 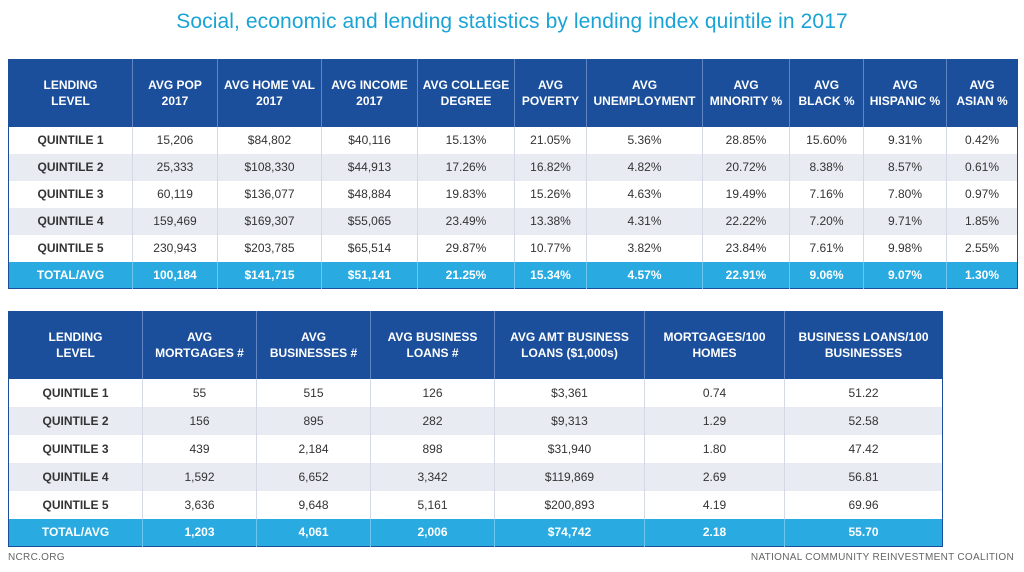 I want to click on column-header-mortgages-100-homes: MORTGAGES/100 HOMES, so click(x=714, y=345).